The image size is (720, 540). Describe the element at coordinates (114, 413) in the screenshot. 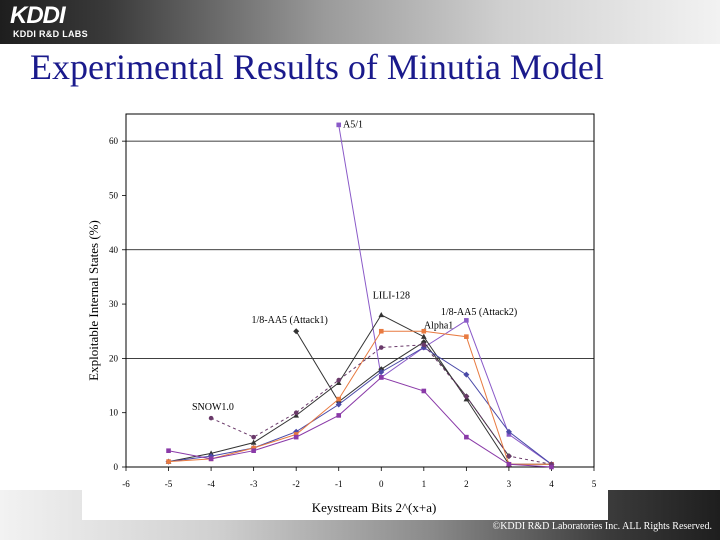

I see `y-tick-label: 10` at that location.